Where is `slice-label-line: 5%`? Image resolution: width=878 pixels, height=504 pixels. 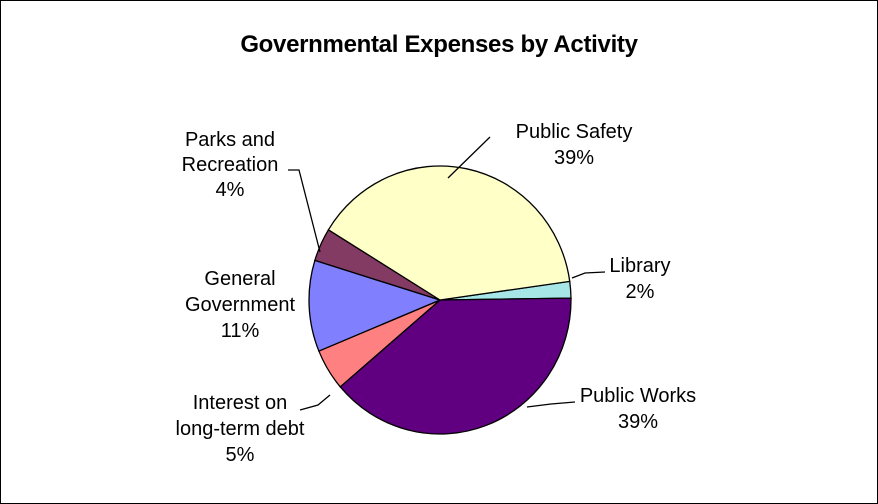 slice-label-line: 5% is located at coordinates (240, 455).